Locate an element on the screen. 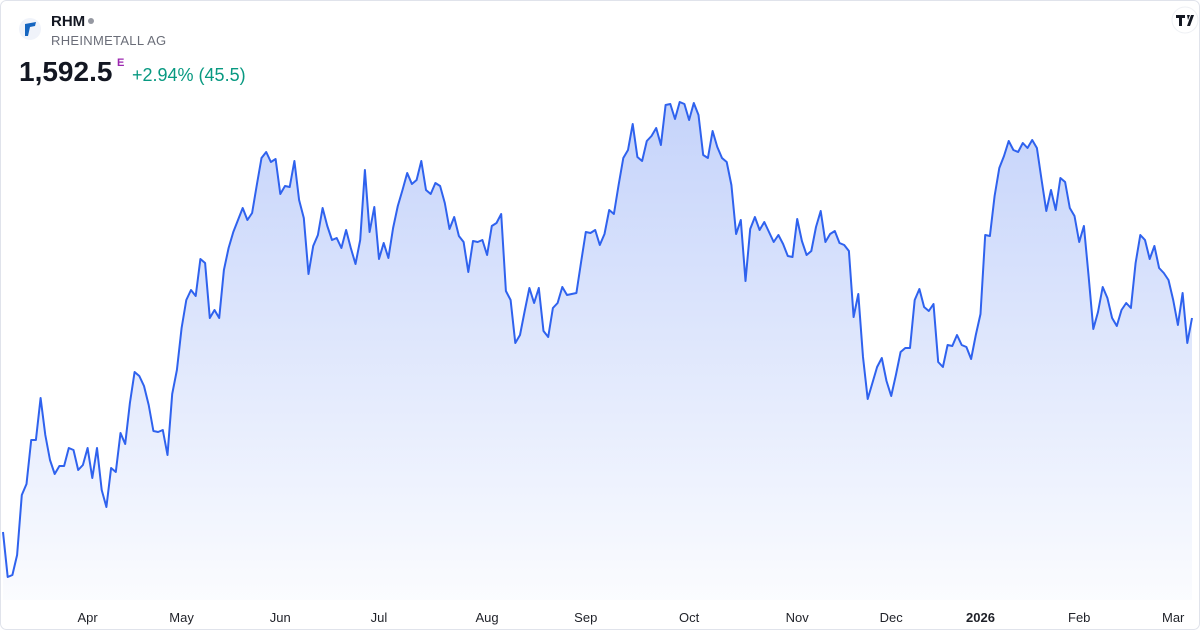 The width and height of the screenshot is (1200, 630). price: 1,592.5 is located at coordinates (65, 71).